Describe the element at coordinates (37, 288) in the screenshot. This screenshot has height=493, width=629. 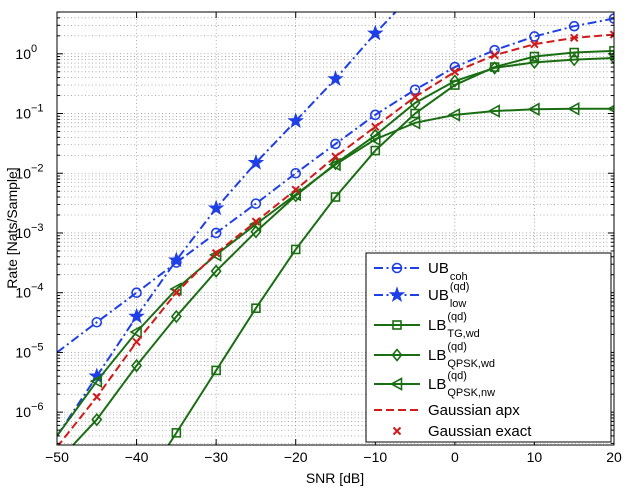
I see `y-tick-exponent: −4` at that location.